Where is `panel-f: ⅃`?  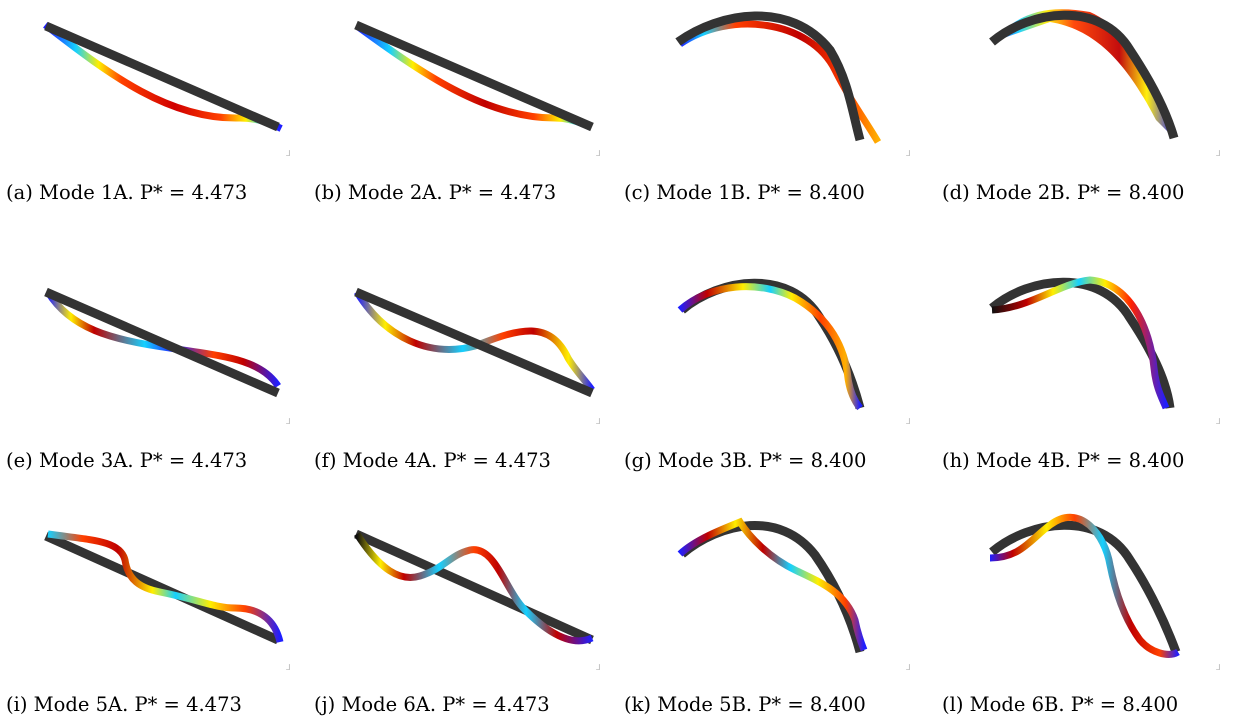 panel-f: ⅃ is located at coordinates (465, 348).